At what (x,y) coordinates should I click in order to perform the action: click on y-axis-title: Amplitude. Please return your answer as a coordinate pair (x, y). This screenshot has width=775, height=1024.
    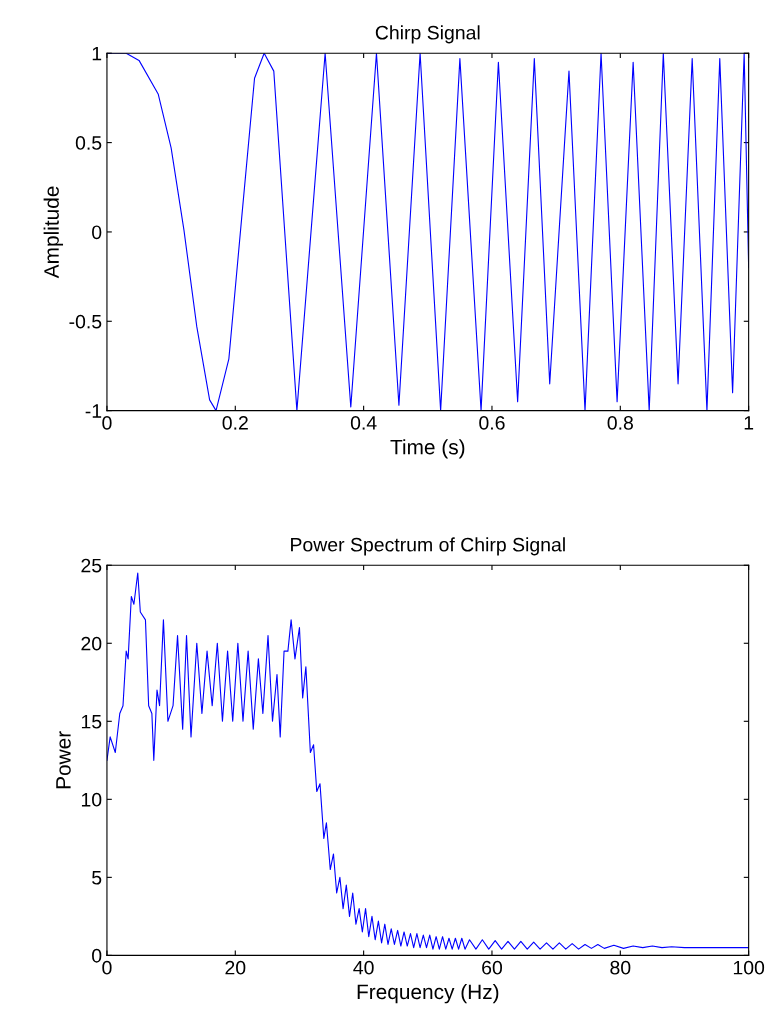
    Looking at the image, I should click on (53, 232).